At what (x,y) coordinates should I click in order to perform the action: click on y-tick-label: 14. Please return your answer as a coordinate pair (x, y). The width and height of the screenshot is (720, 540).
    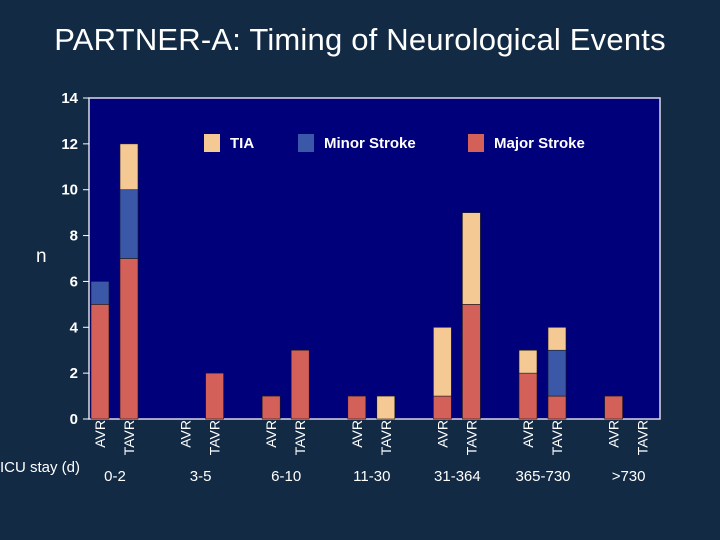
    Looking at the image, I should click on (69, 98).